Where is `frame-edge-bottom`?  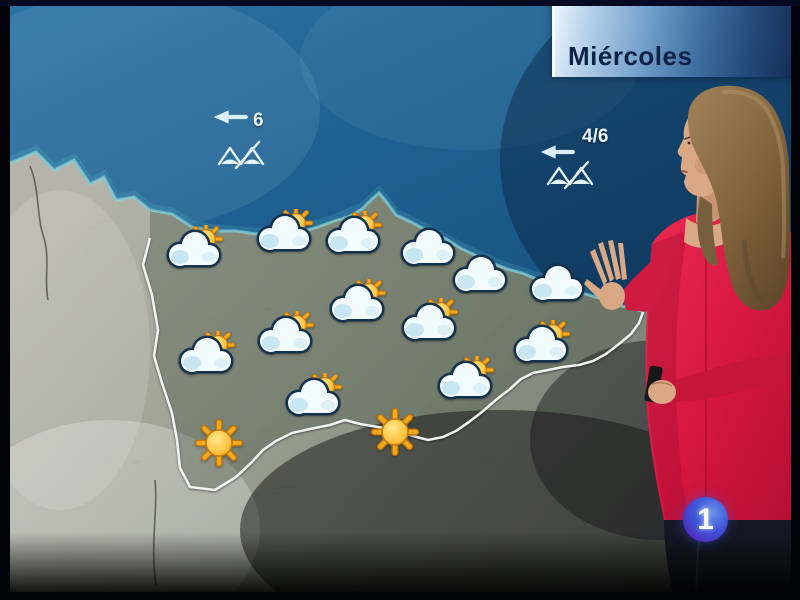
frame-edge-bottom is located at coordinates (400, 596).